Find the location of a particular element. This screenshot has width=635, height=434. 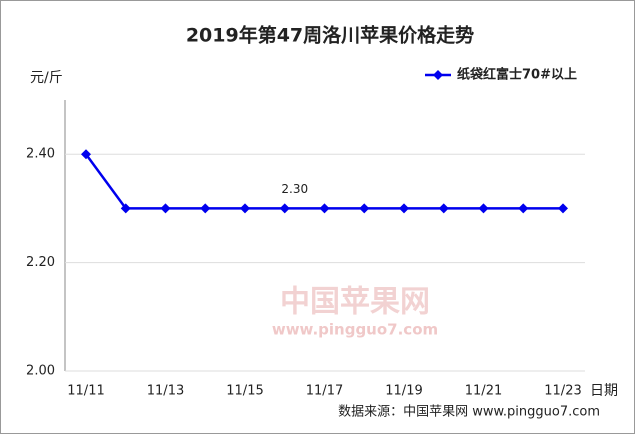

y-unit: 元/斤 is located at coordinates (46, 78).